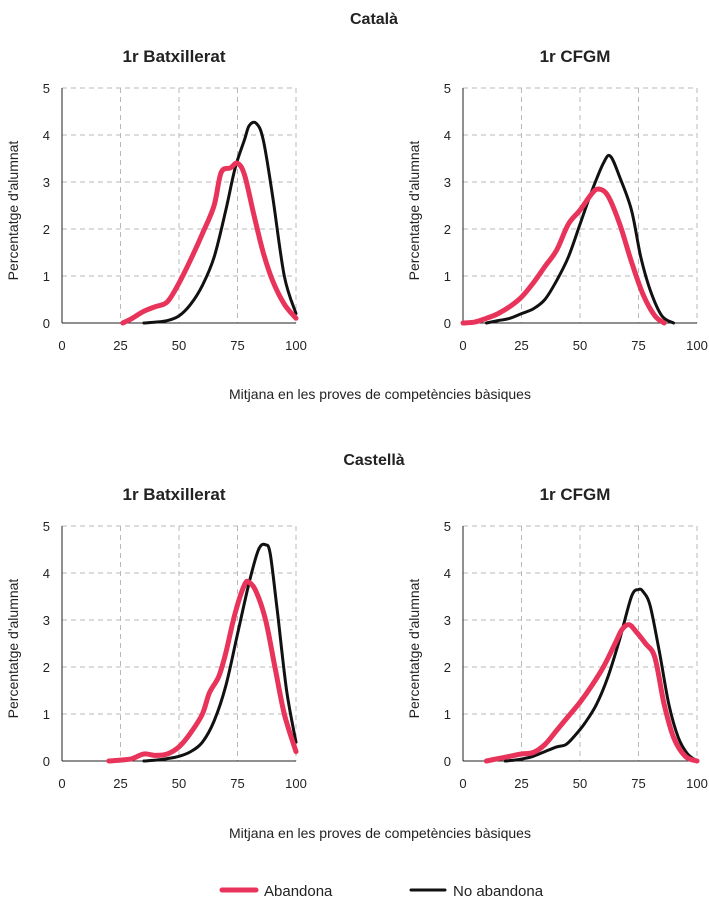 The height and width of the screenshot is (899, 709). I want to click on section-title-castella: Castellà, so click(373, 460).